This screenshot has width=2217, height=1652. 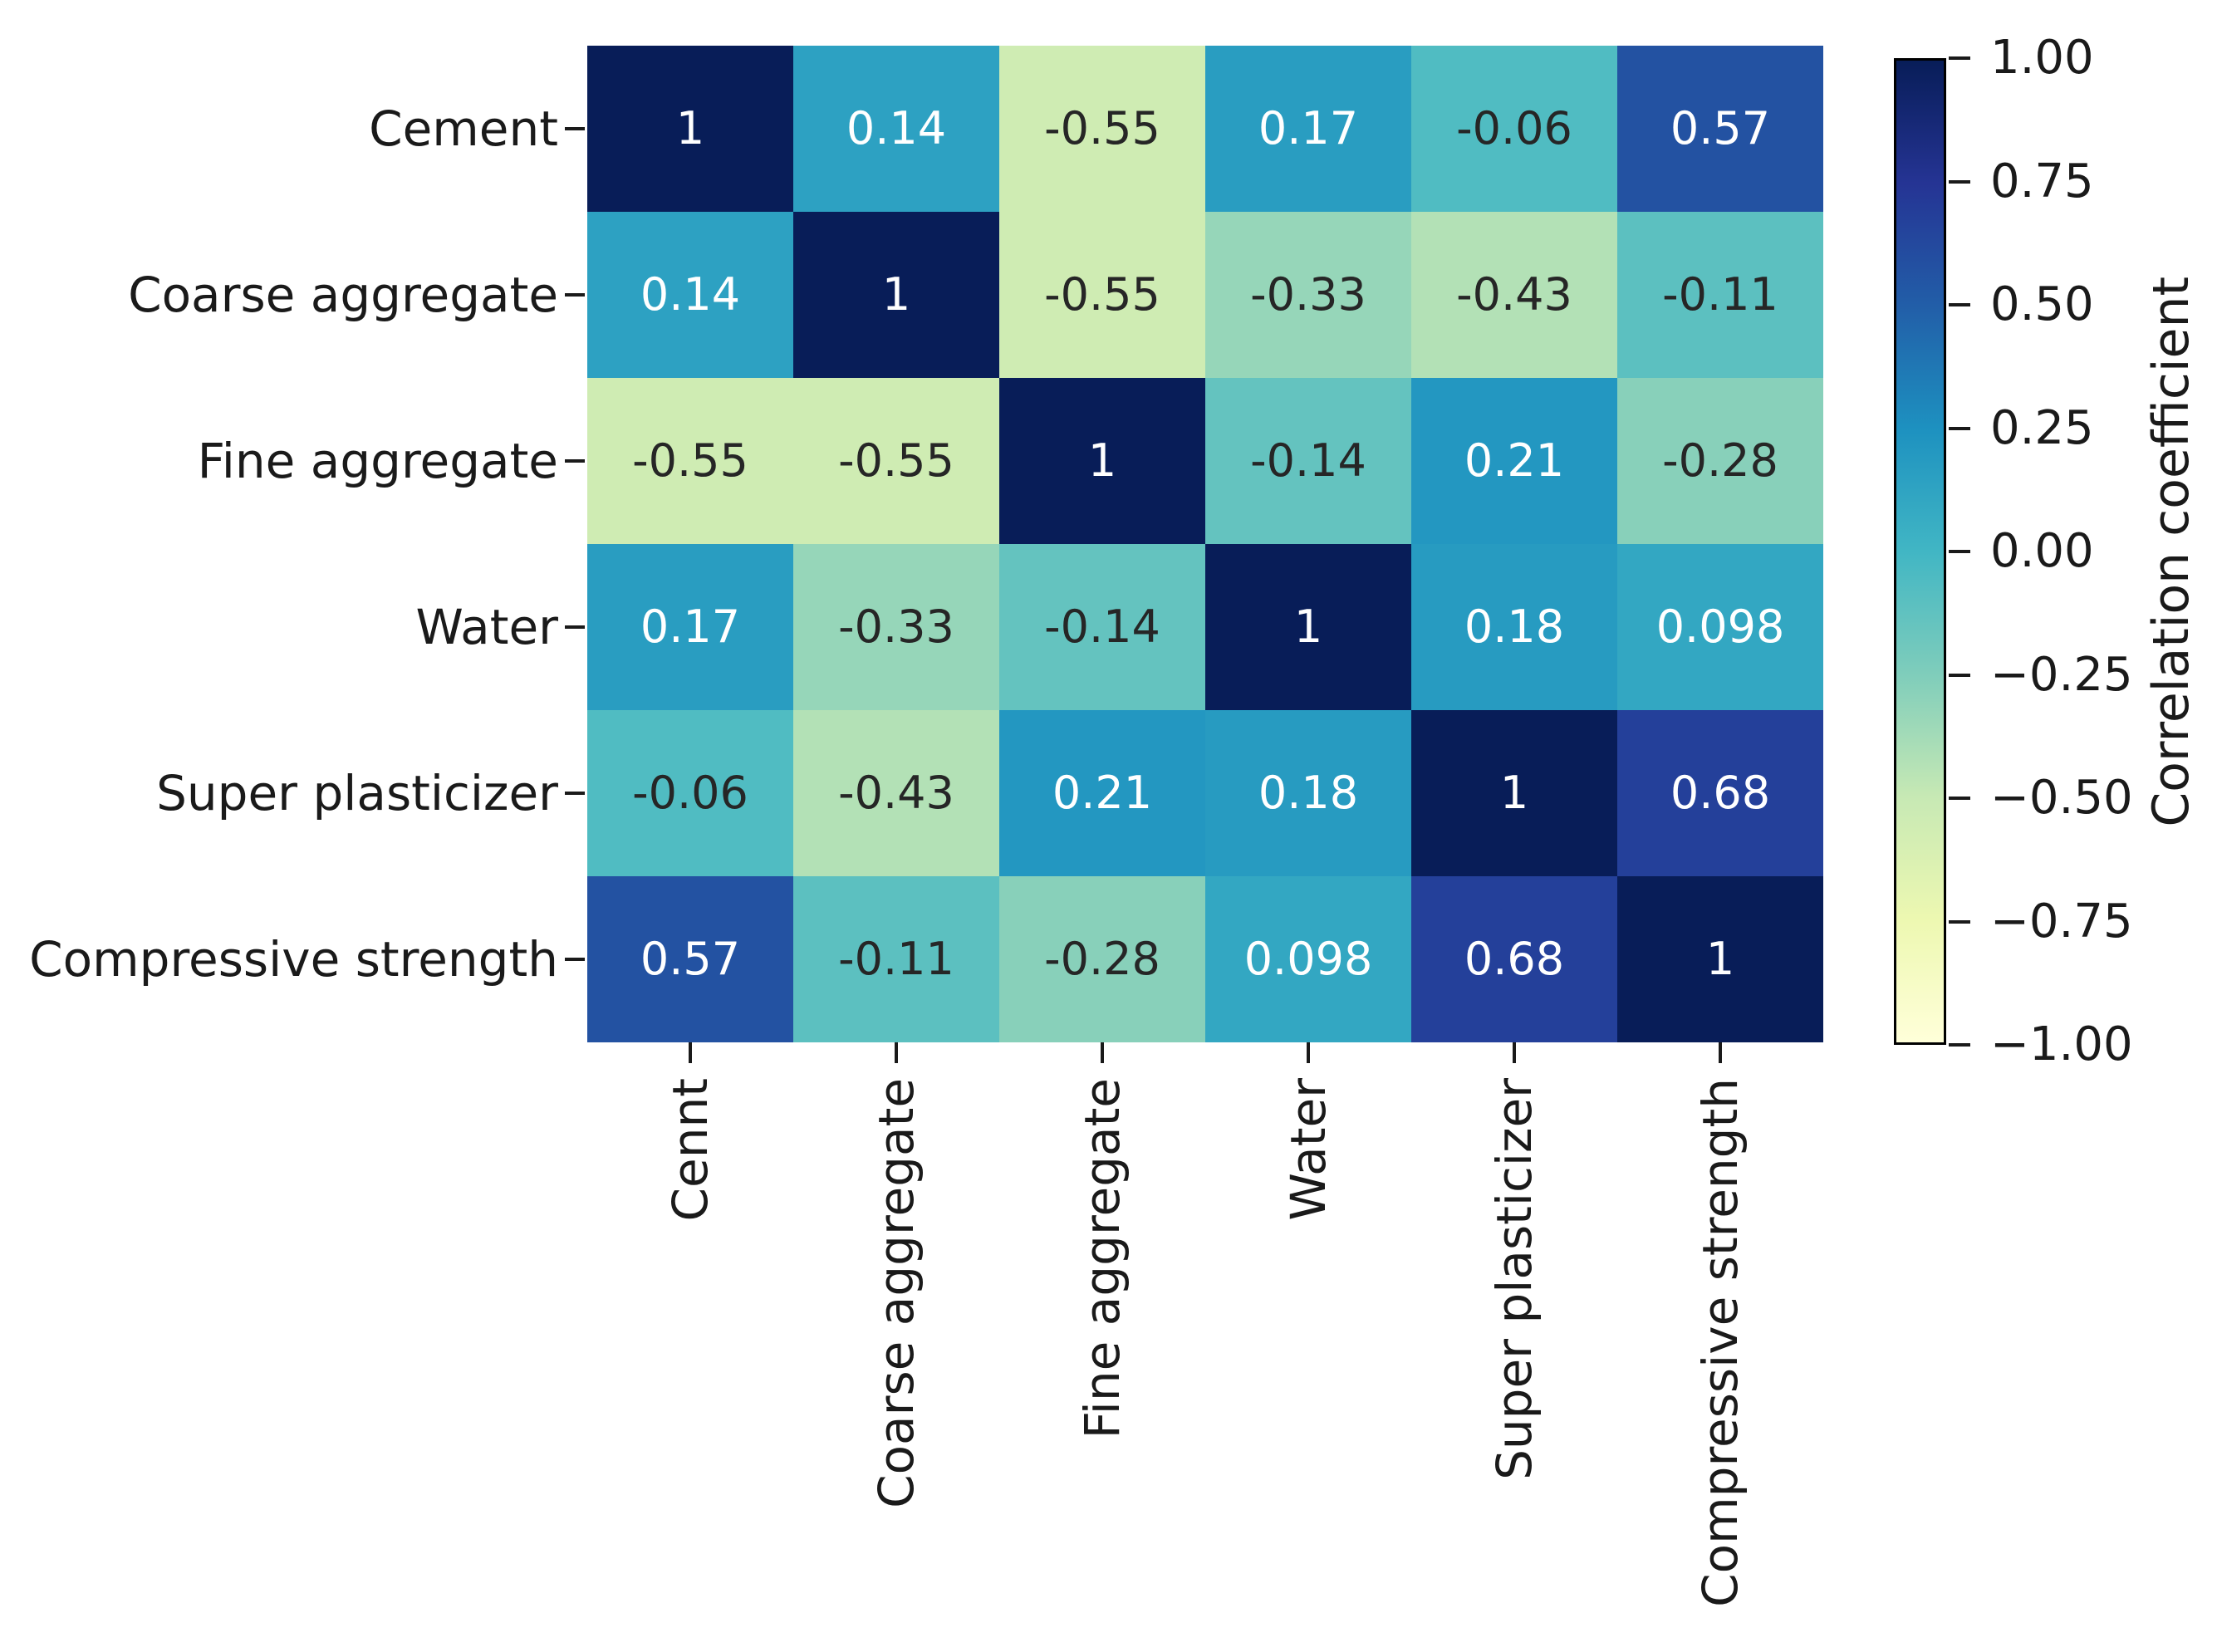 I want to click on y-tick-label: Super plasticizer, so click(x=357, y=793).